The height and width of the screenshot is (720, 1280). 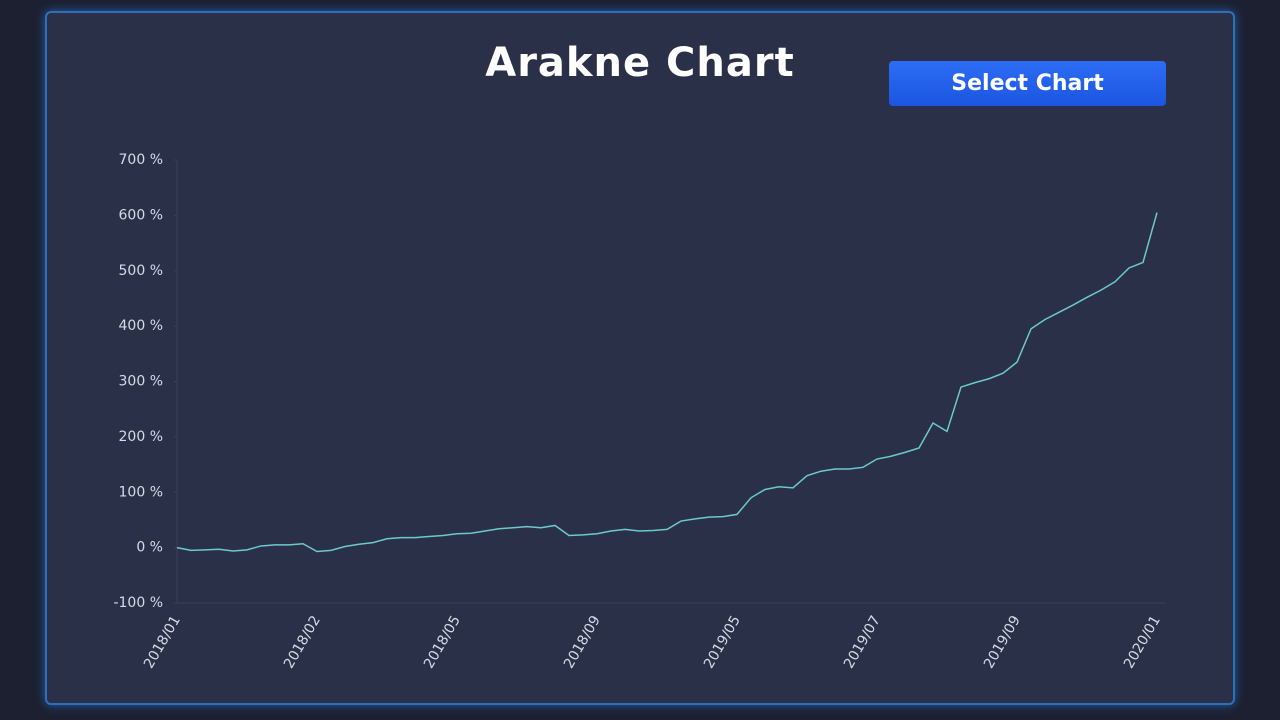 I want to click on x-tick-label: 2019/05, so click(x=722, y=642).